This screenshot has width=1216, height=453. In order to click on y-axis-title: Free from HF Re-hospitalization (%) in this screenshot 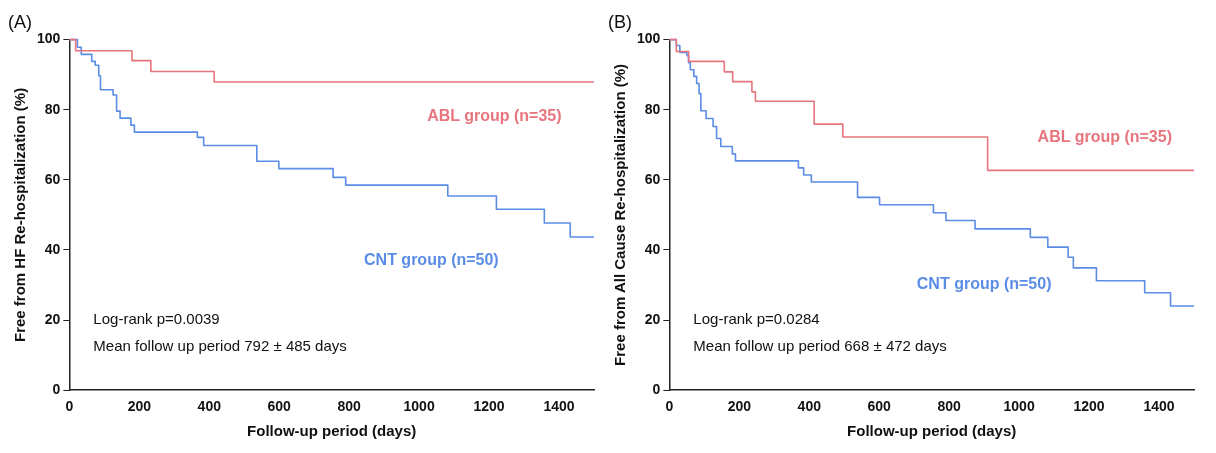, I will do `click(20, 214)`.